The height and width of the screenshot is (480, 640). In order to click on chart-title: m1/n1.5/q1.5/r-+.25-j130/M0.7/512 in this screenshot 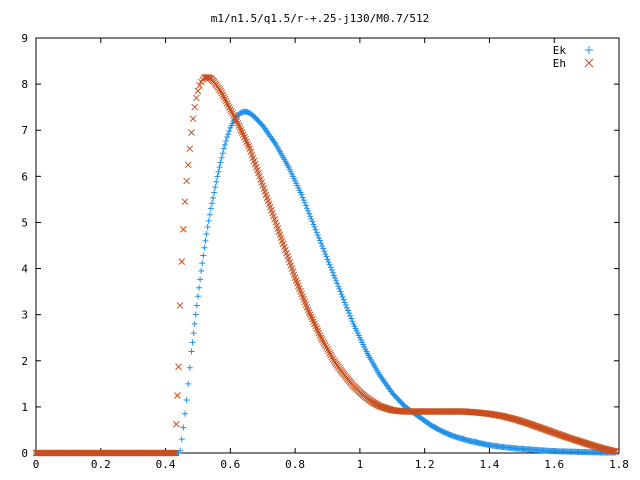, I will do `click(320, 18)`.